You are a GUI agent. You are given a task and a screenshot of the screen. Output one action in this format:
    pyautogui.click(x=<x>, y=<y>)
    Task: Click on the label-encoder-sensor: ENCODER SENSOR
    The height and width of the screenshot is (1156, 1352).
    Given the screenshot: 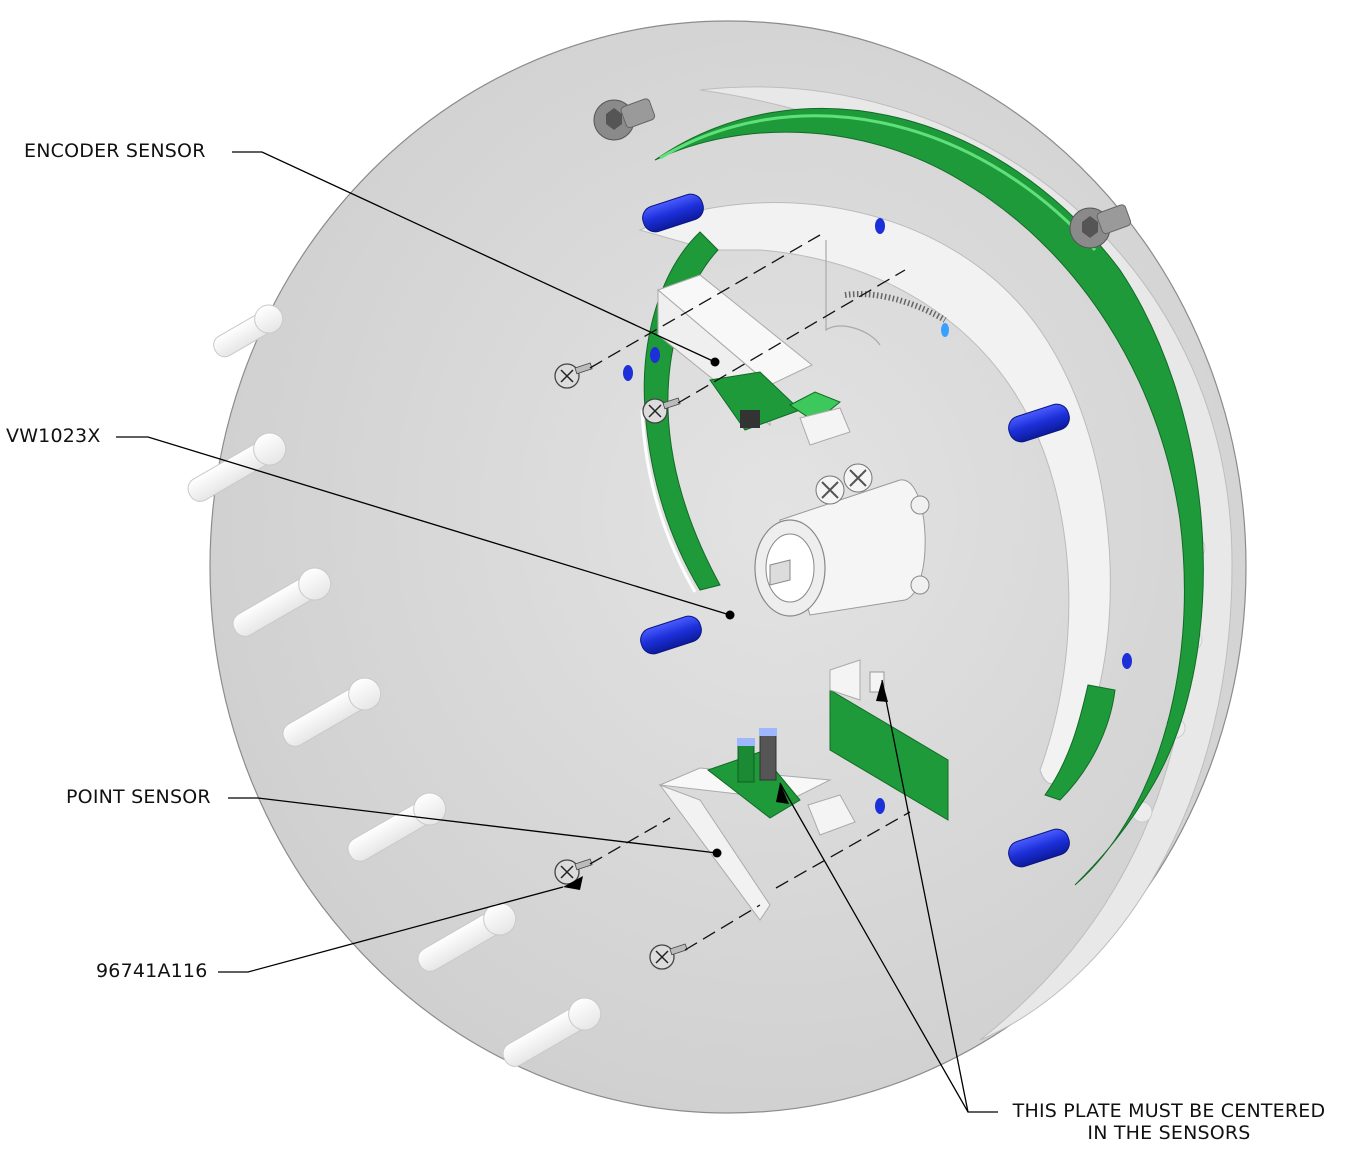 What is the action you would take?
    pyautogui.click(x=115, y=151)
    